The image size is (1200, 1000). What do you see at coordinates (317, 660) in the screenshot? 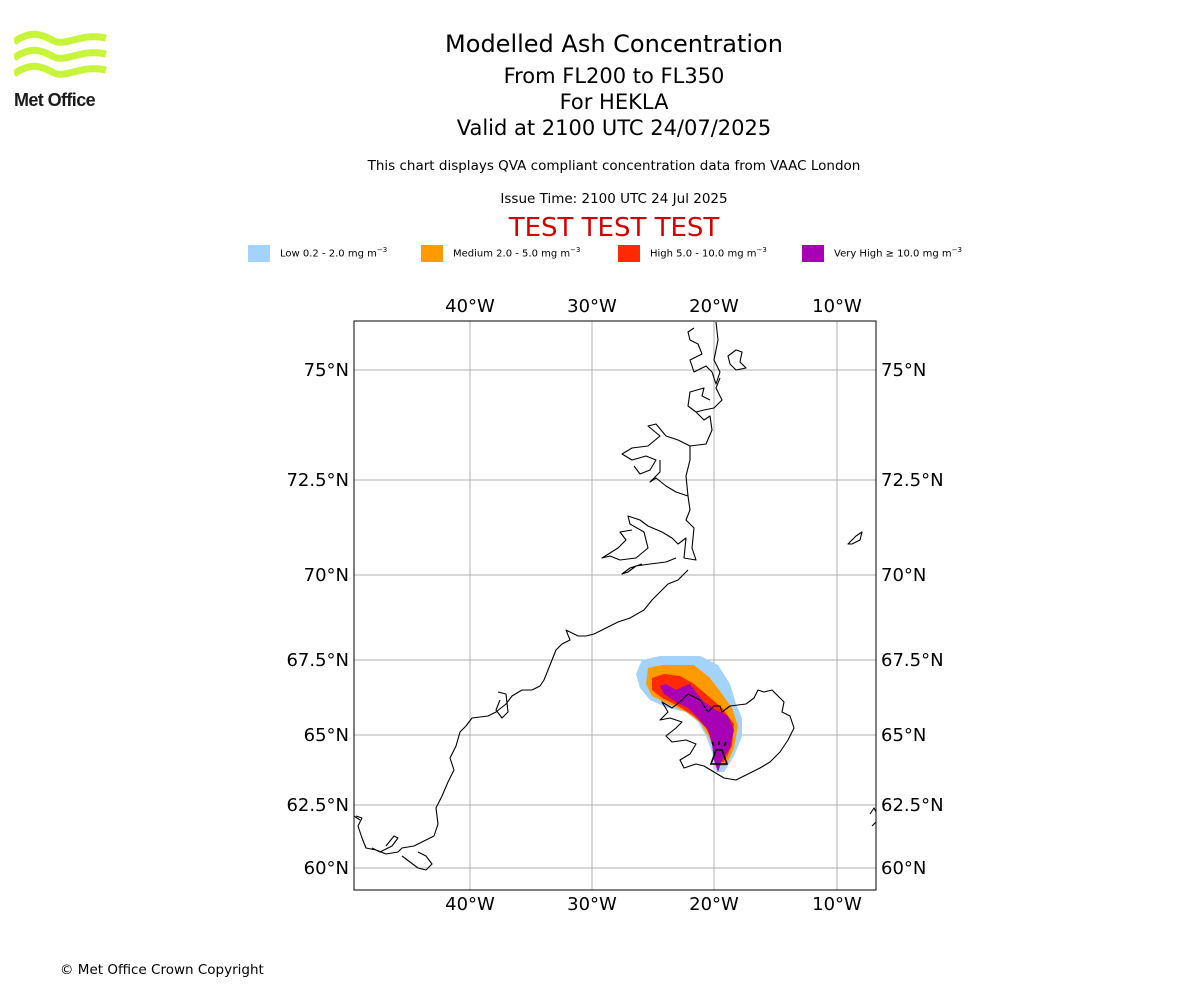
I see `lat-label-left-67-5n: 67.5°N` at bounding box center [317, 660].